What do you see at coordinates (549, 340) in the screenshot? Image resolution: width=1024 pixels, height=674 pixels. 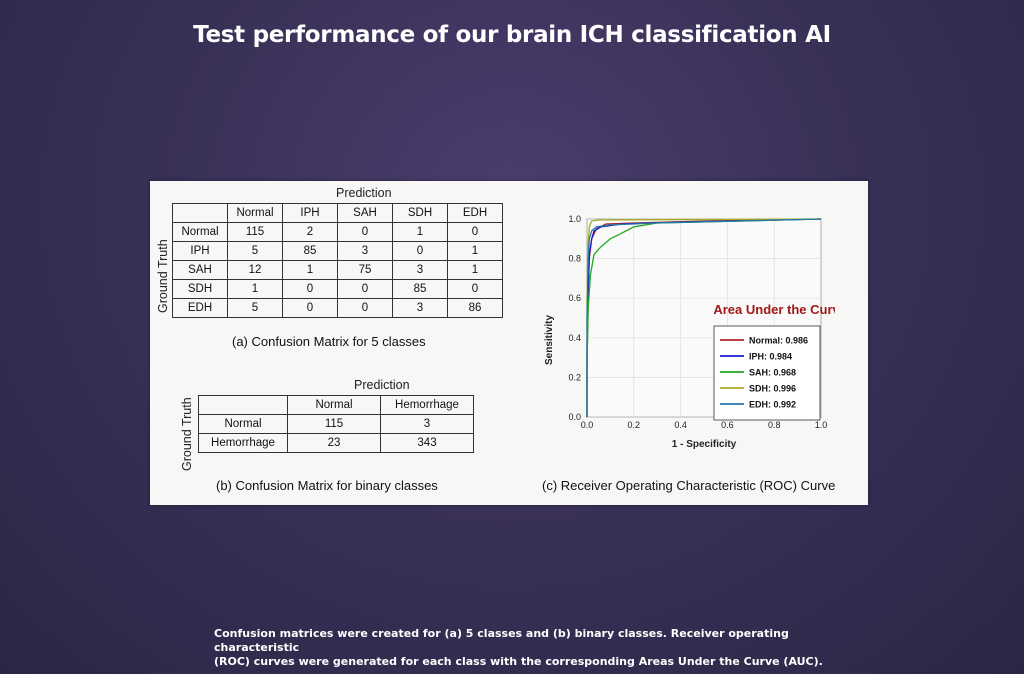 I see `roc-y-axis-label: Sensitivity` at bounding box center [549, 340].